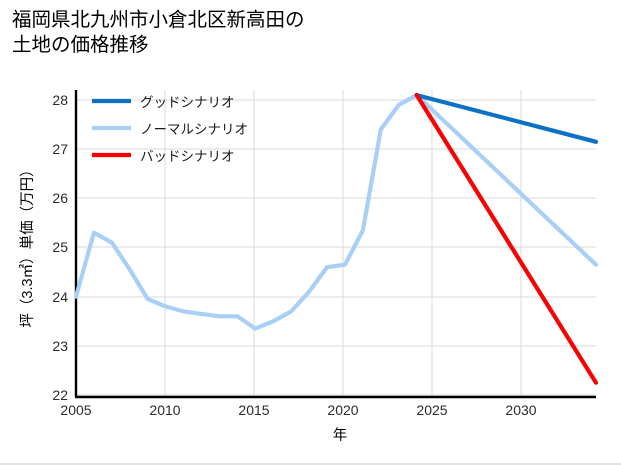 The image size is (621, 465). I want to click on y-tick-labels: 28 27 26 25 24 23 22, so click(60, 247).